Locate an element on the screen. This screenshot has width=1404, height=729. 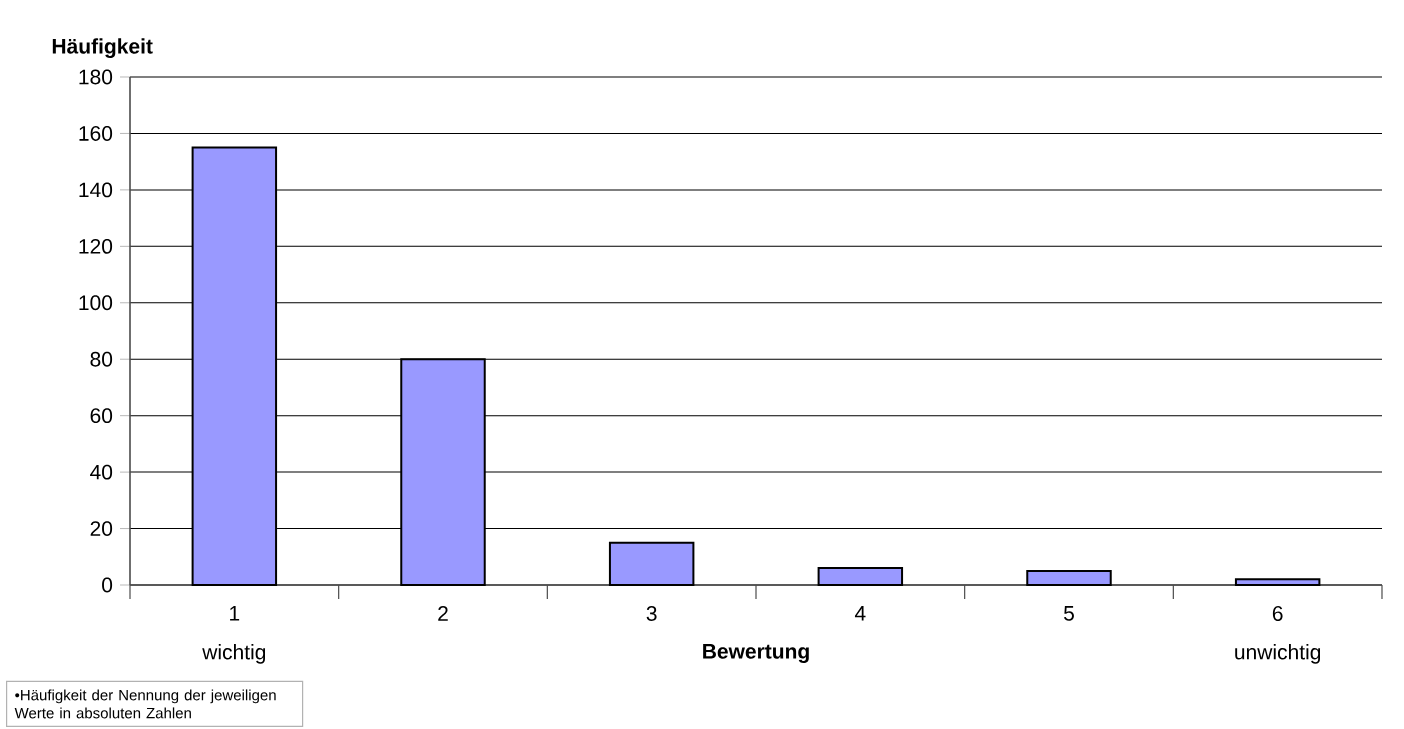
y-tick-label: 140 is located at coordinates (96, 190).